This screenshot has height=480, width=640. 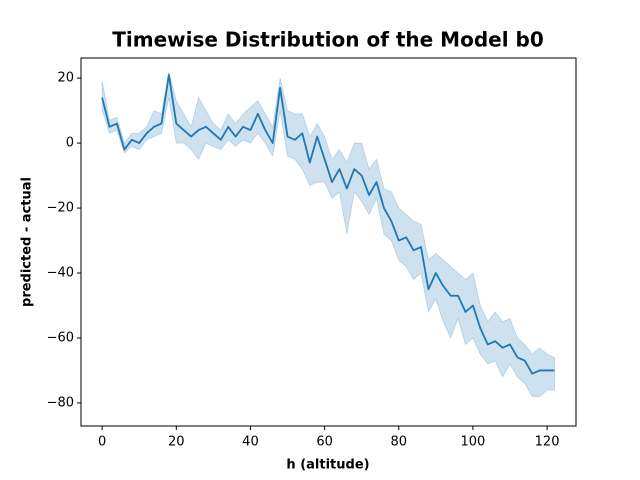 What do you see at coordinates (65, 78) in the screenshot?
I see `y-tick-label: 20` at bounding box center [65, 78].